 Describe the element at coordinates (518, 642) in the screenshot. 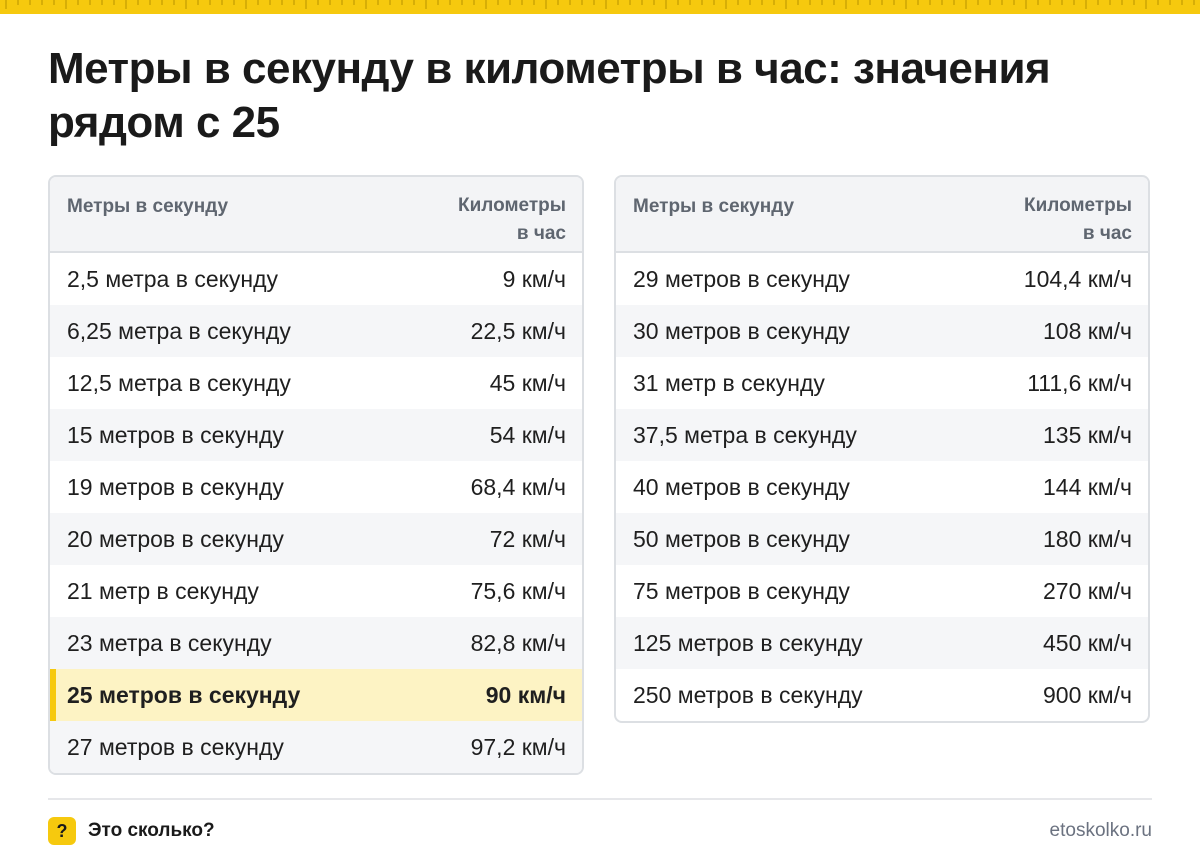

I see `cell-kmh: 82,8 км/ч` at that location.